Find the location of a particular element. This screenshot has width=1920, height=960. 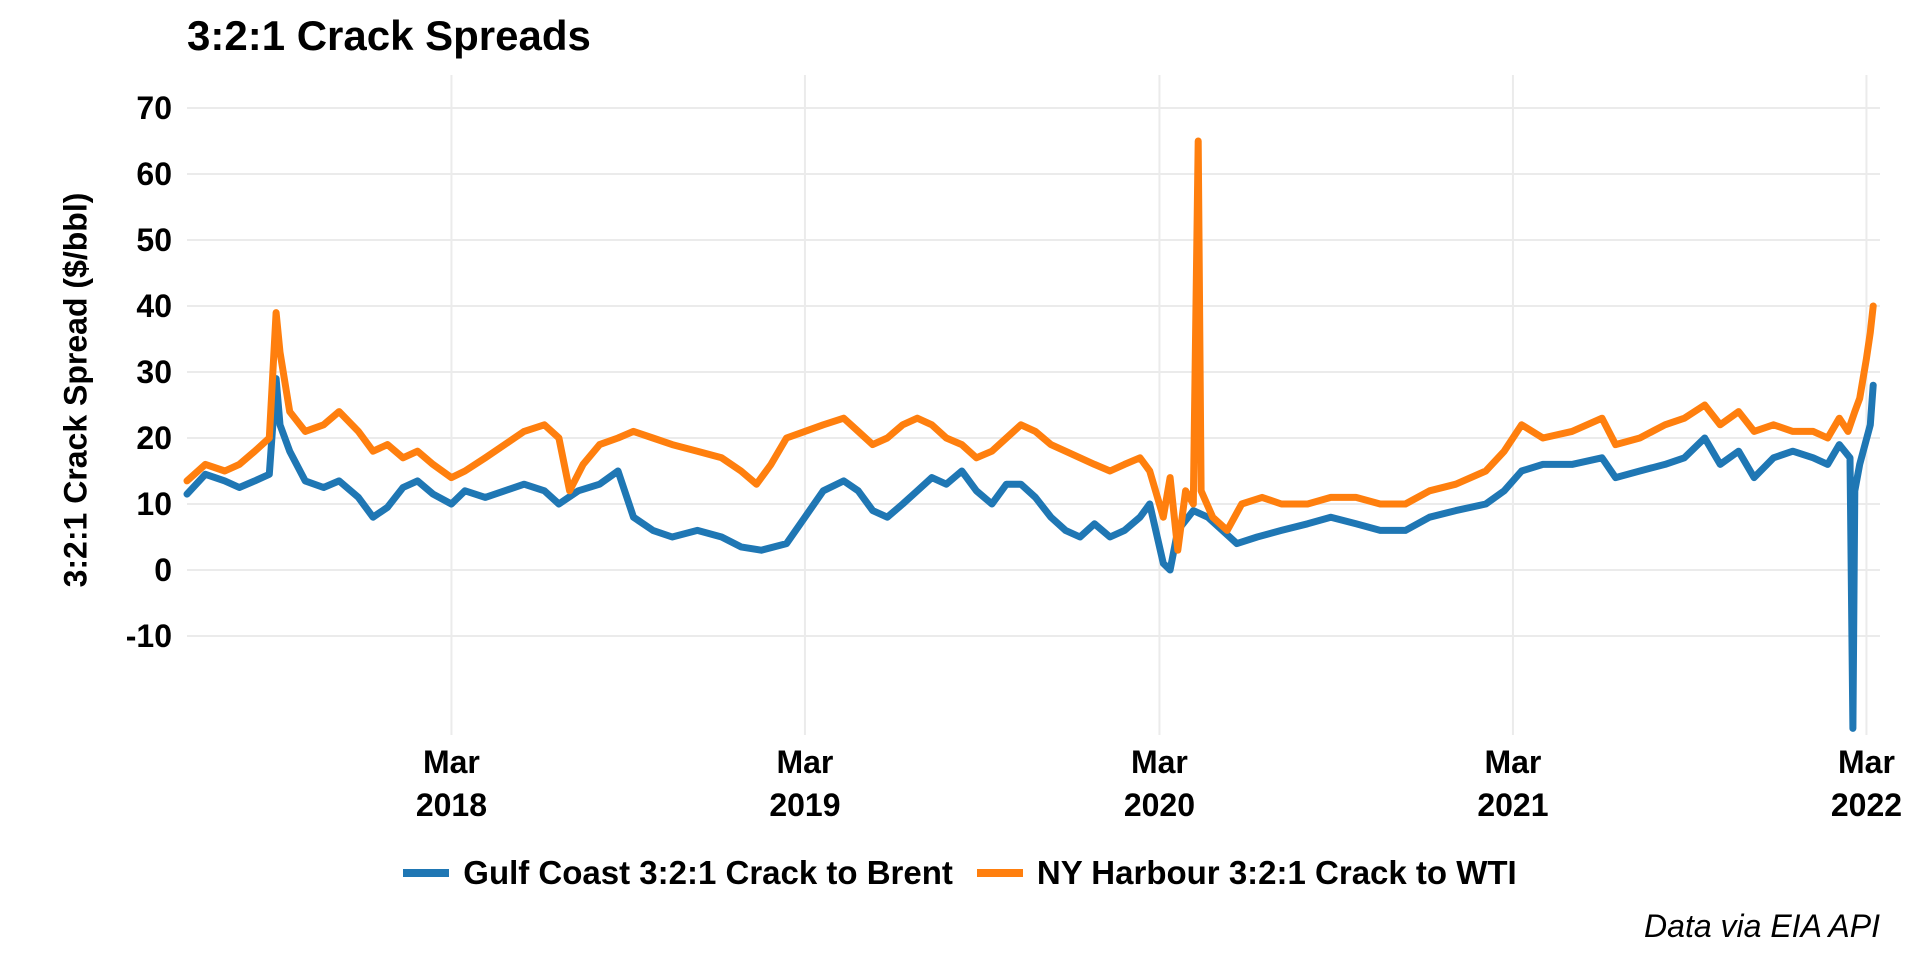

legend-swatch-gulf-coast is located at coordinates (426, 873).